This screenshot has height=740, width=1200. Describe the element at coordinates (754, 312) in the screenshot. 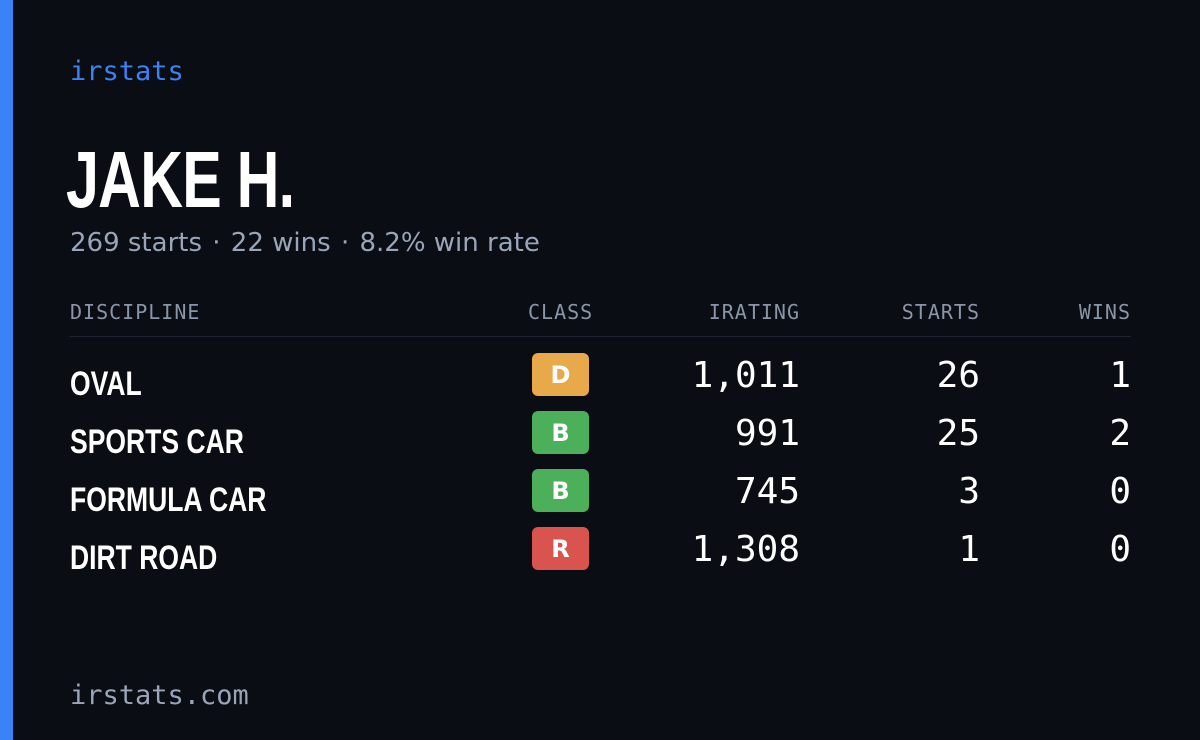

I see `header-irating: IRATING` at that location.